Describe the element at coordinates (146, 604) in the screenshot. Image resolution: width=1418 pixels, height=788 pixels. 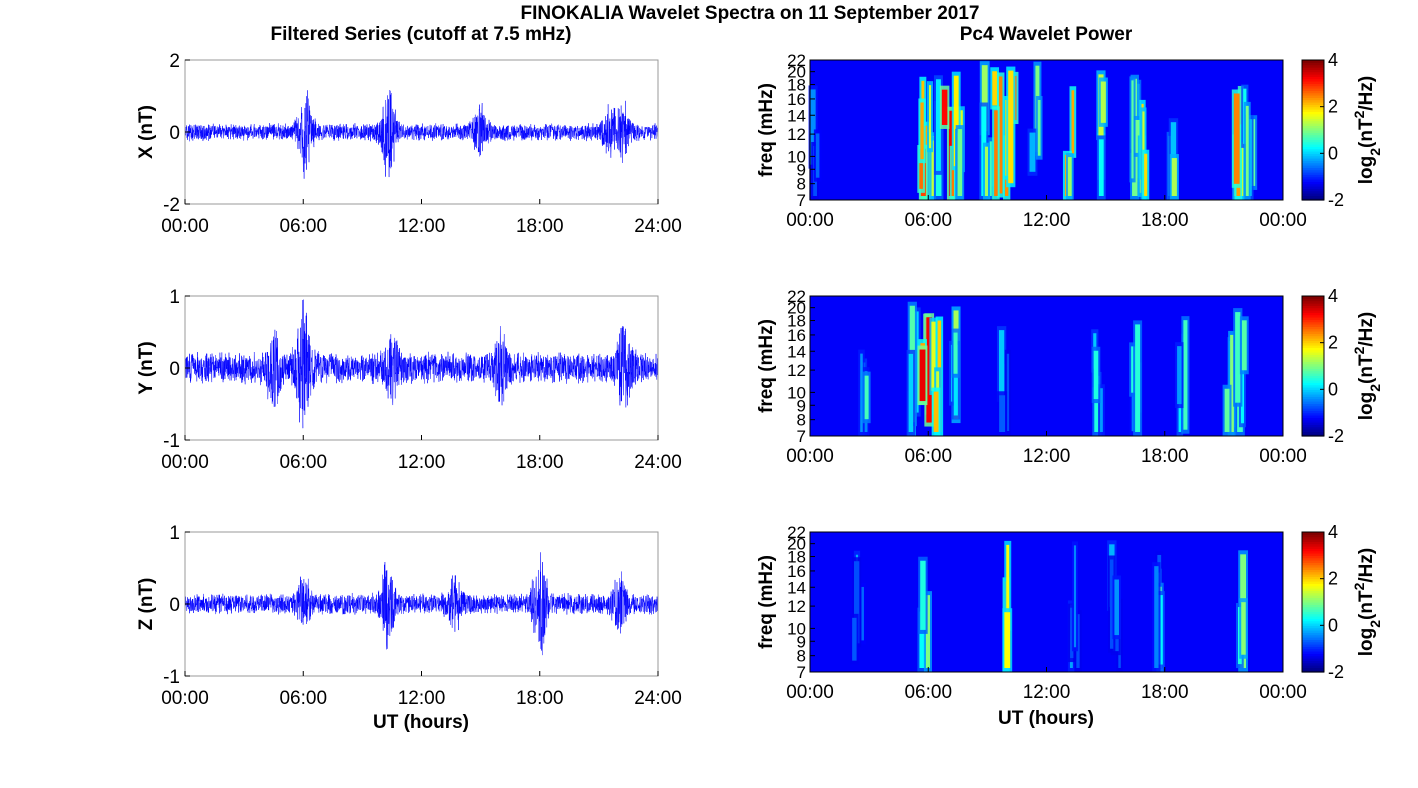
I see `ylabel: Z (nT)` at that location.